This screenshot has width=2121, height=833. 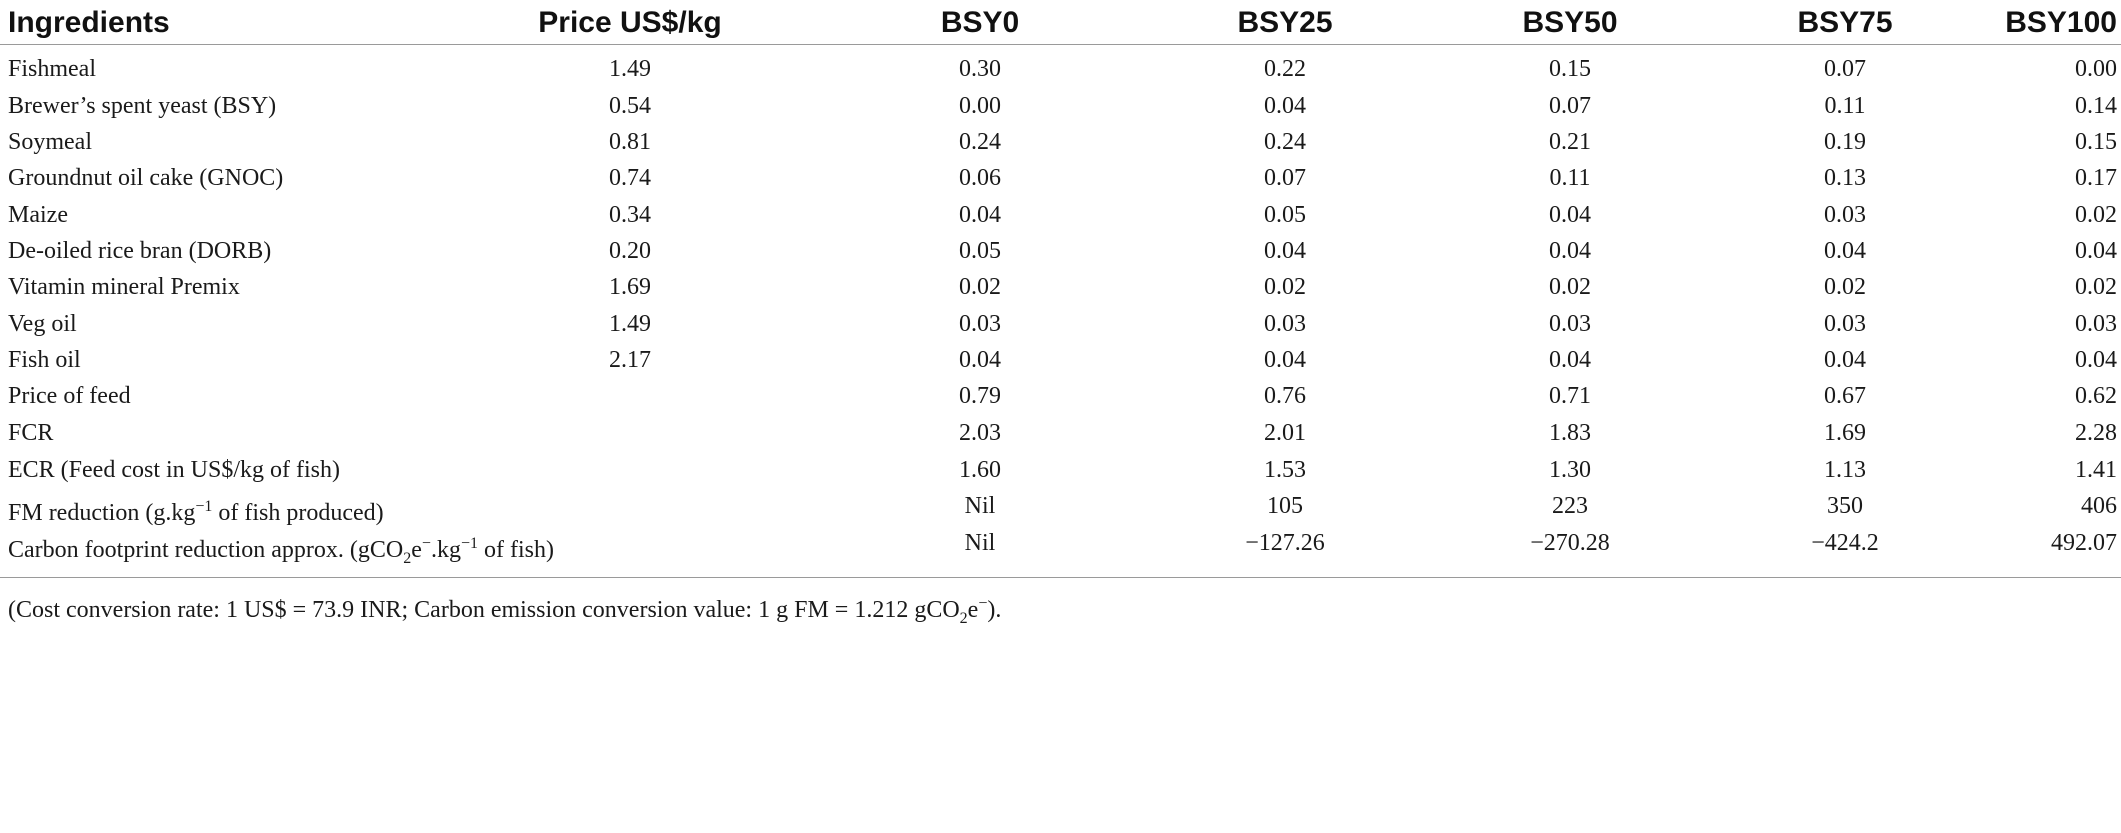 I want to click on cell-bsy50: 0.15, so click(x=1570, y=69).